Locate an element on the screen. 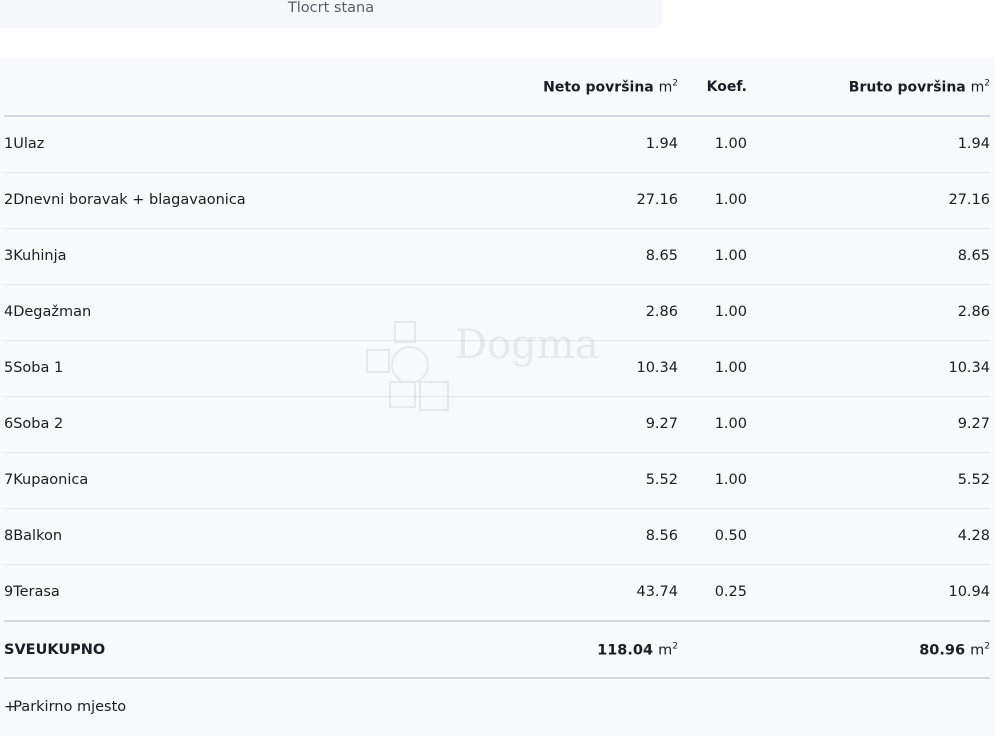  koef-value: 0.25 is located at coordinates (730, 592).